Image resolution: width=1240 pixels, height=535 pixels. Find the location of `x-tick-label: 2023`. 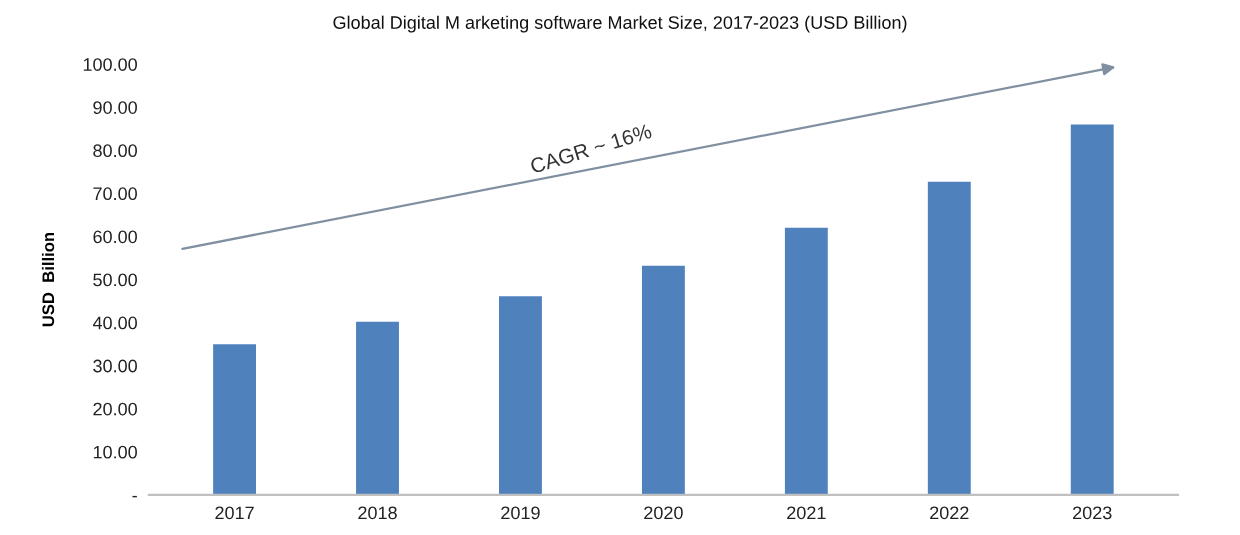

x-tick-label: 2023 is located at coordinates (1092, 513).